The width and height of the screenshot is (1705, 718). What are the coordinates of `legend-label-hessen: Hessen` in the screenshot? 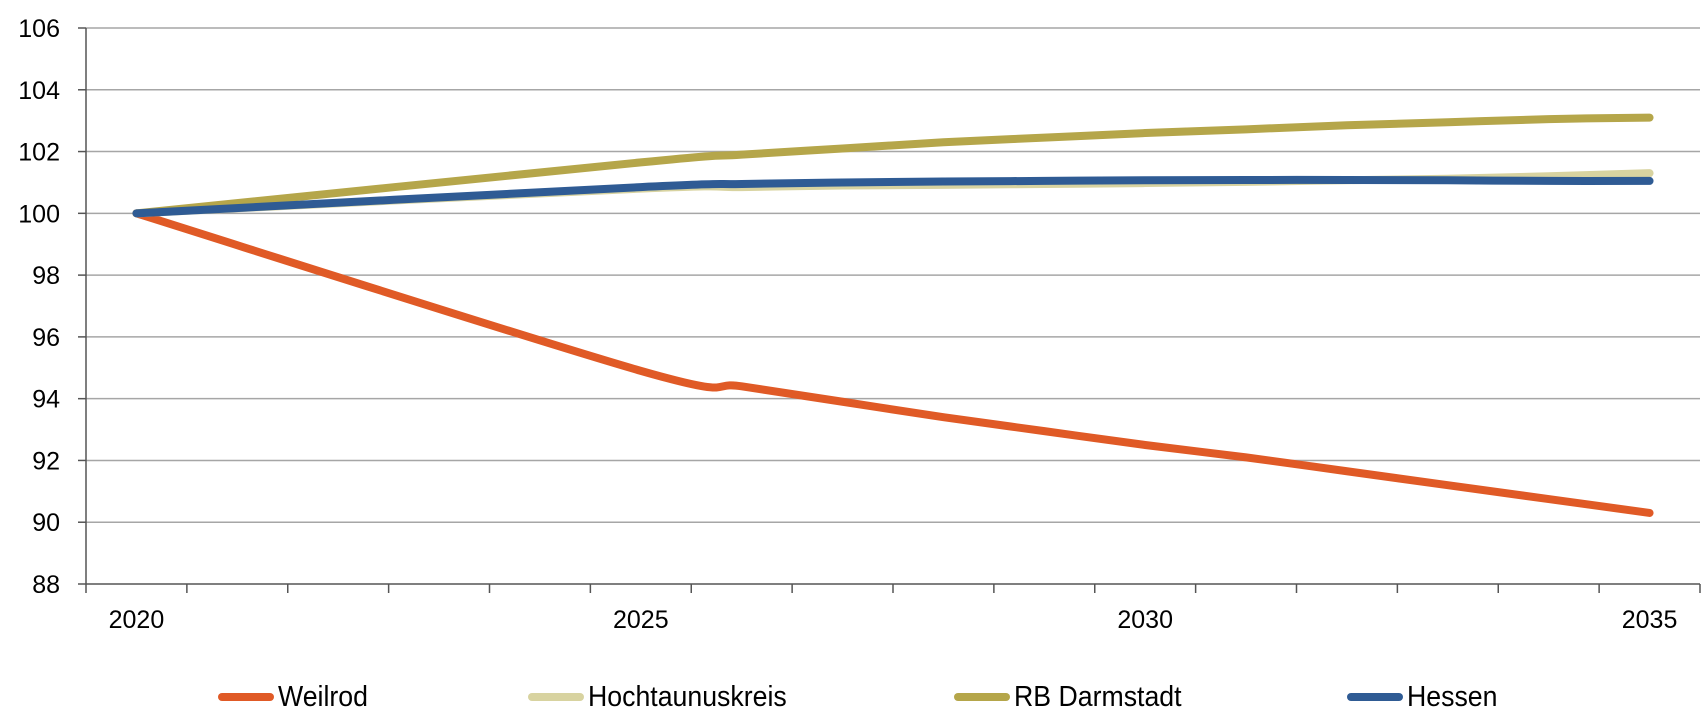 It's located at (1452, 696).